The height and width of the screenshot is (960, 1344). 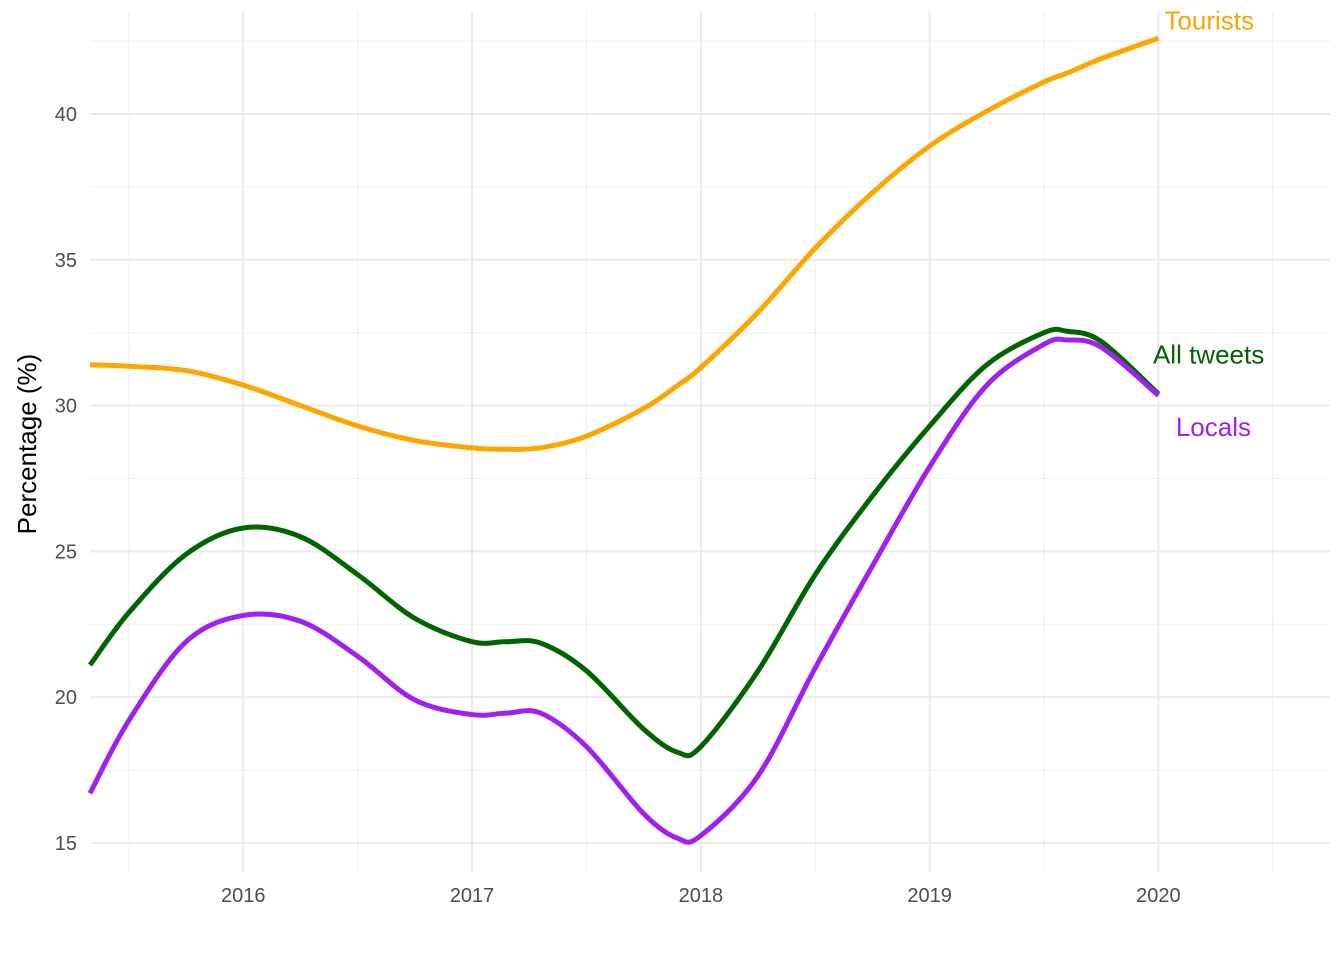 I want to click on y-tick-label: 35, so click(x=66, y=261).